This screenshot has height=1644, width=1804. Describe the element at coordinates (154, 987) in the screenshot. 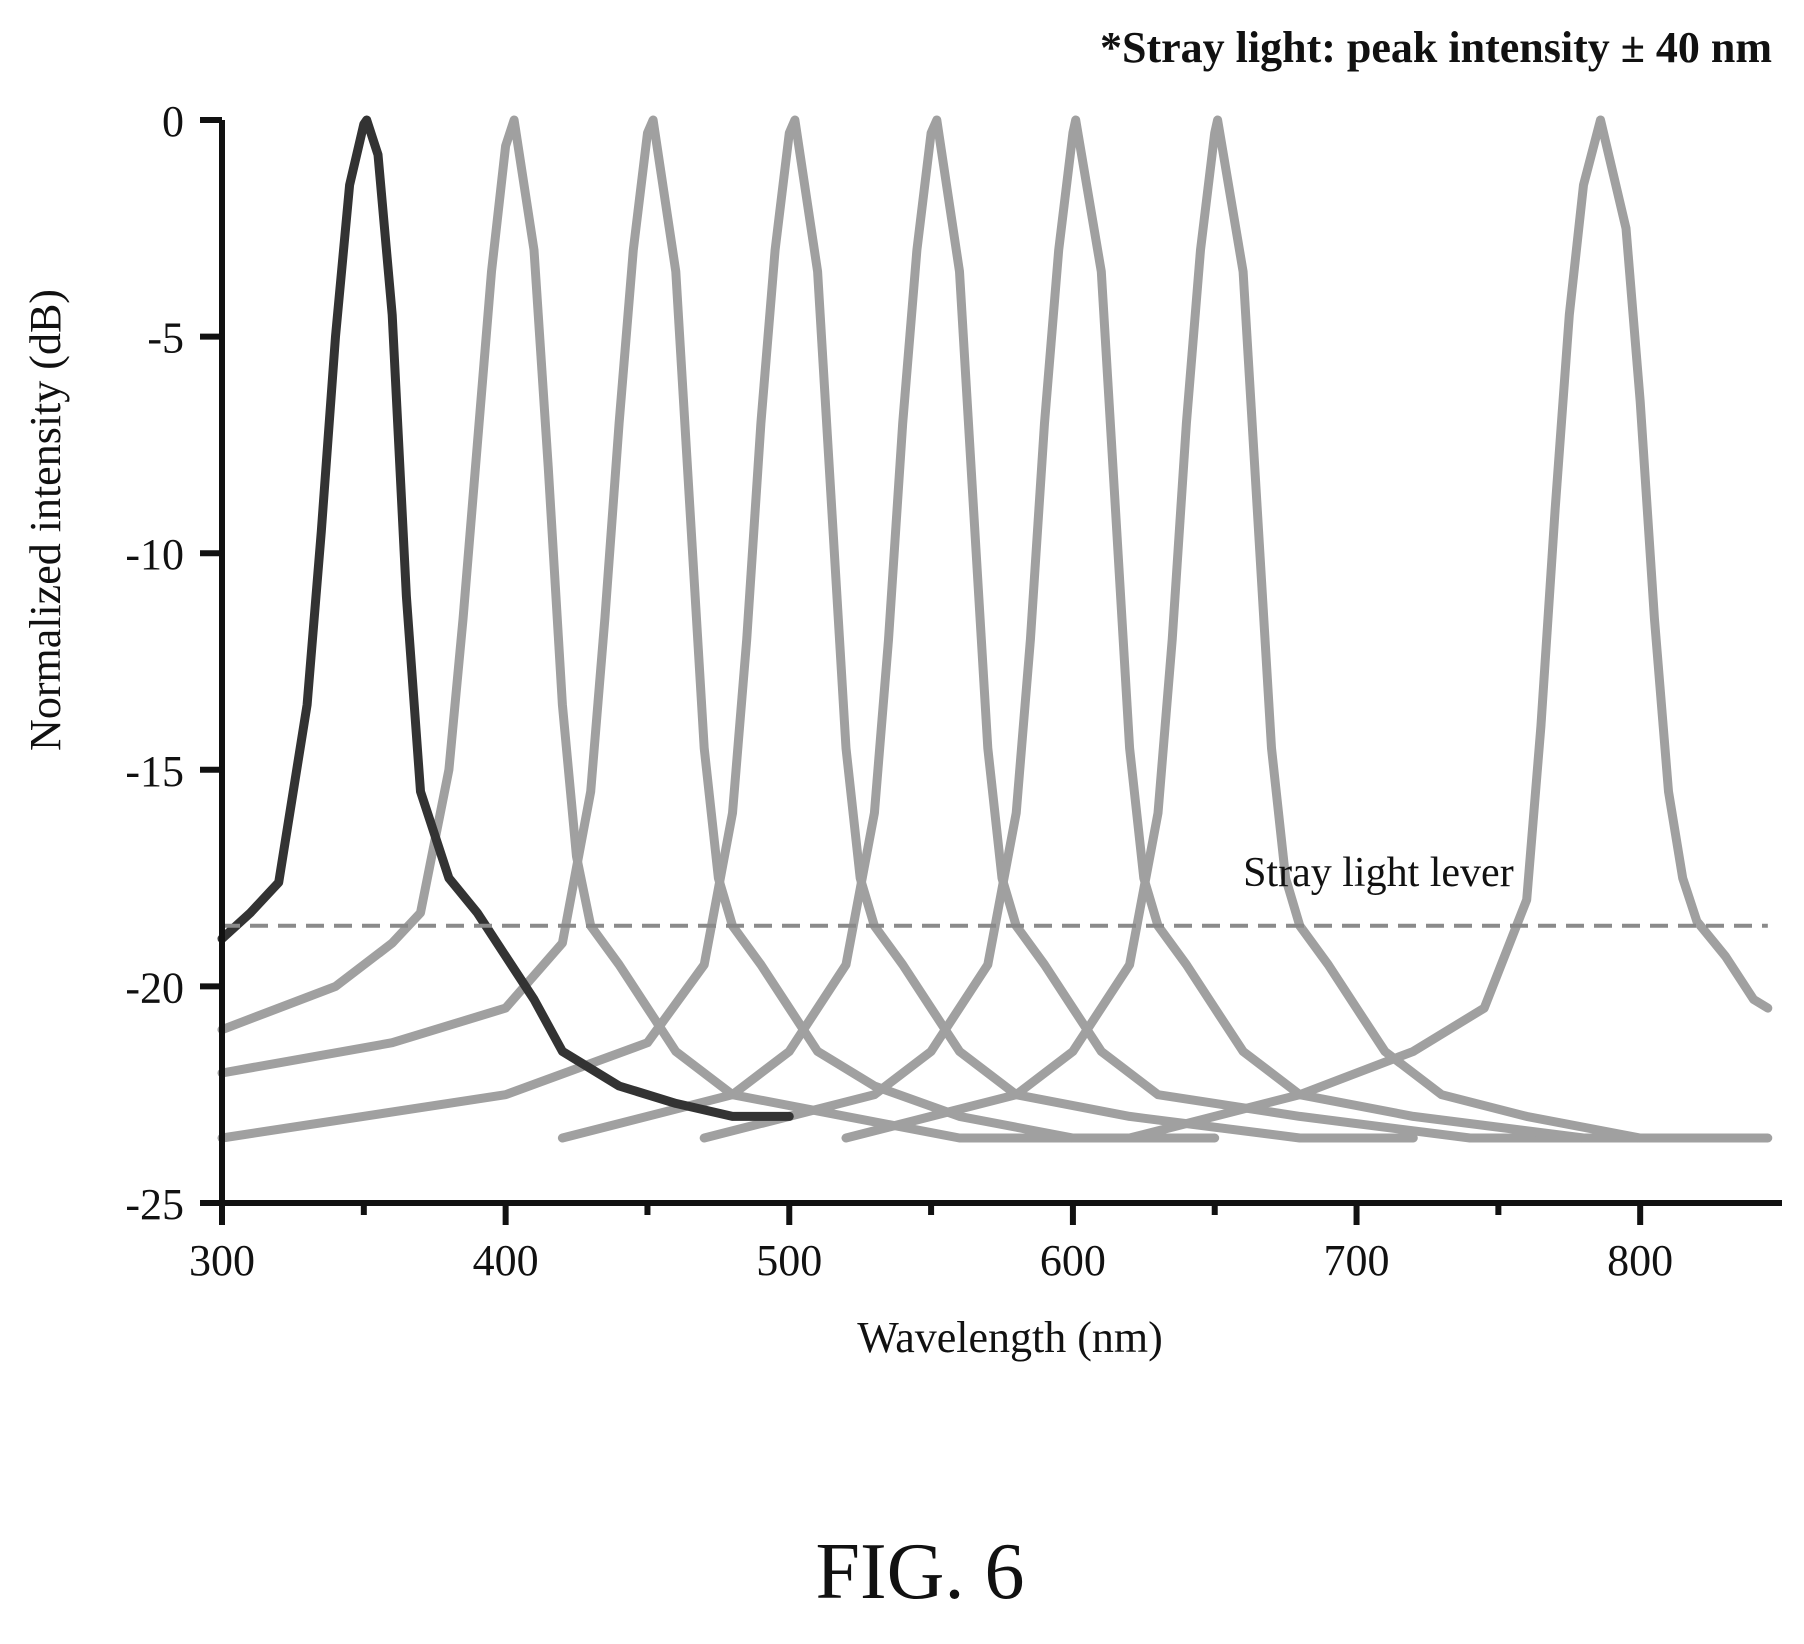

I see `y-tick-label: -20` at that location.